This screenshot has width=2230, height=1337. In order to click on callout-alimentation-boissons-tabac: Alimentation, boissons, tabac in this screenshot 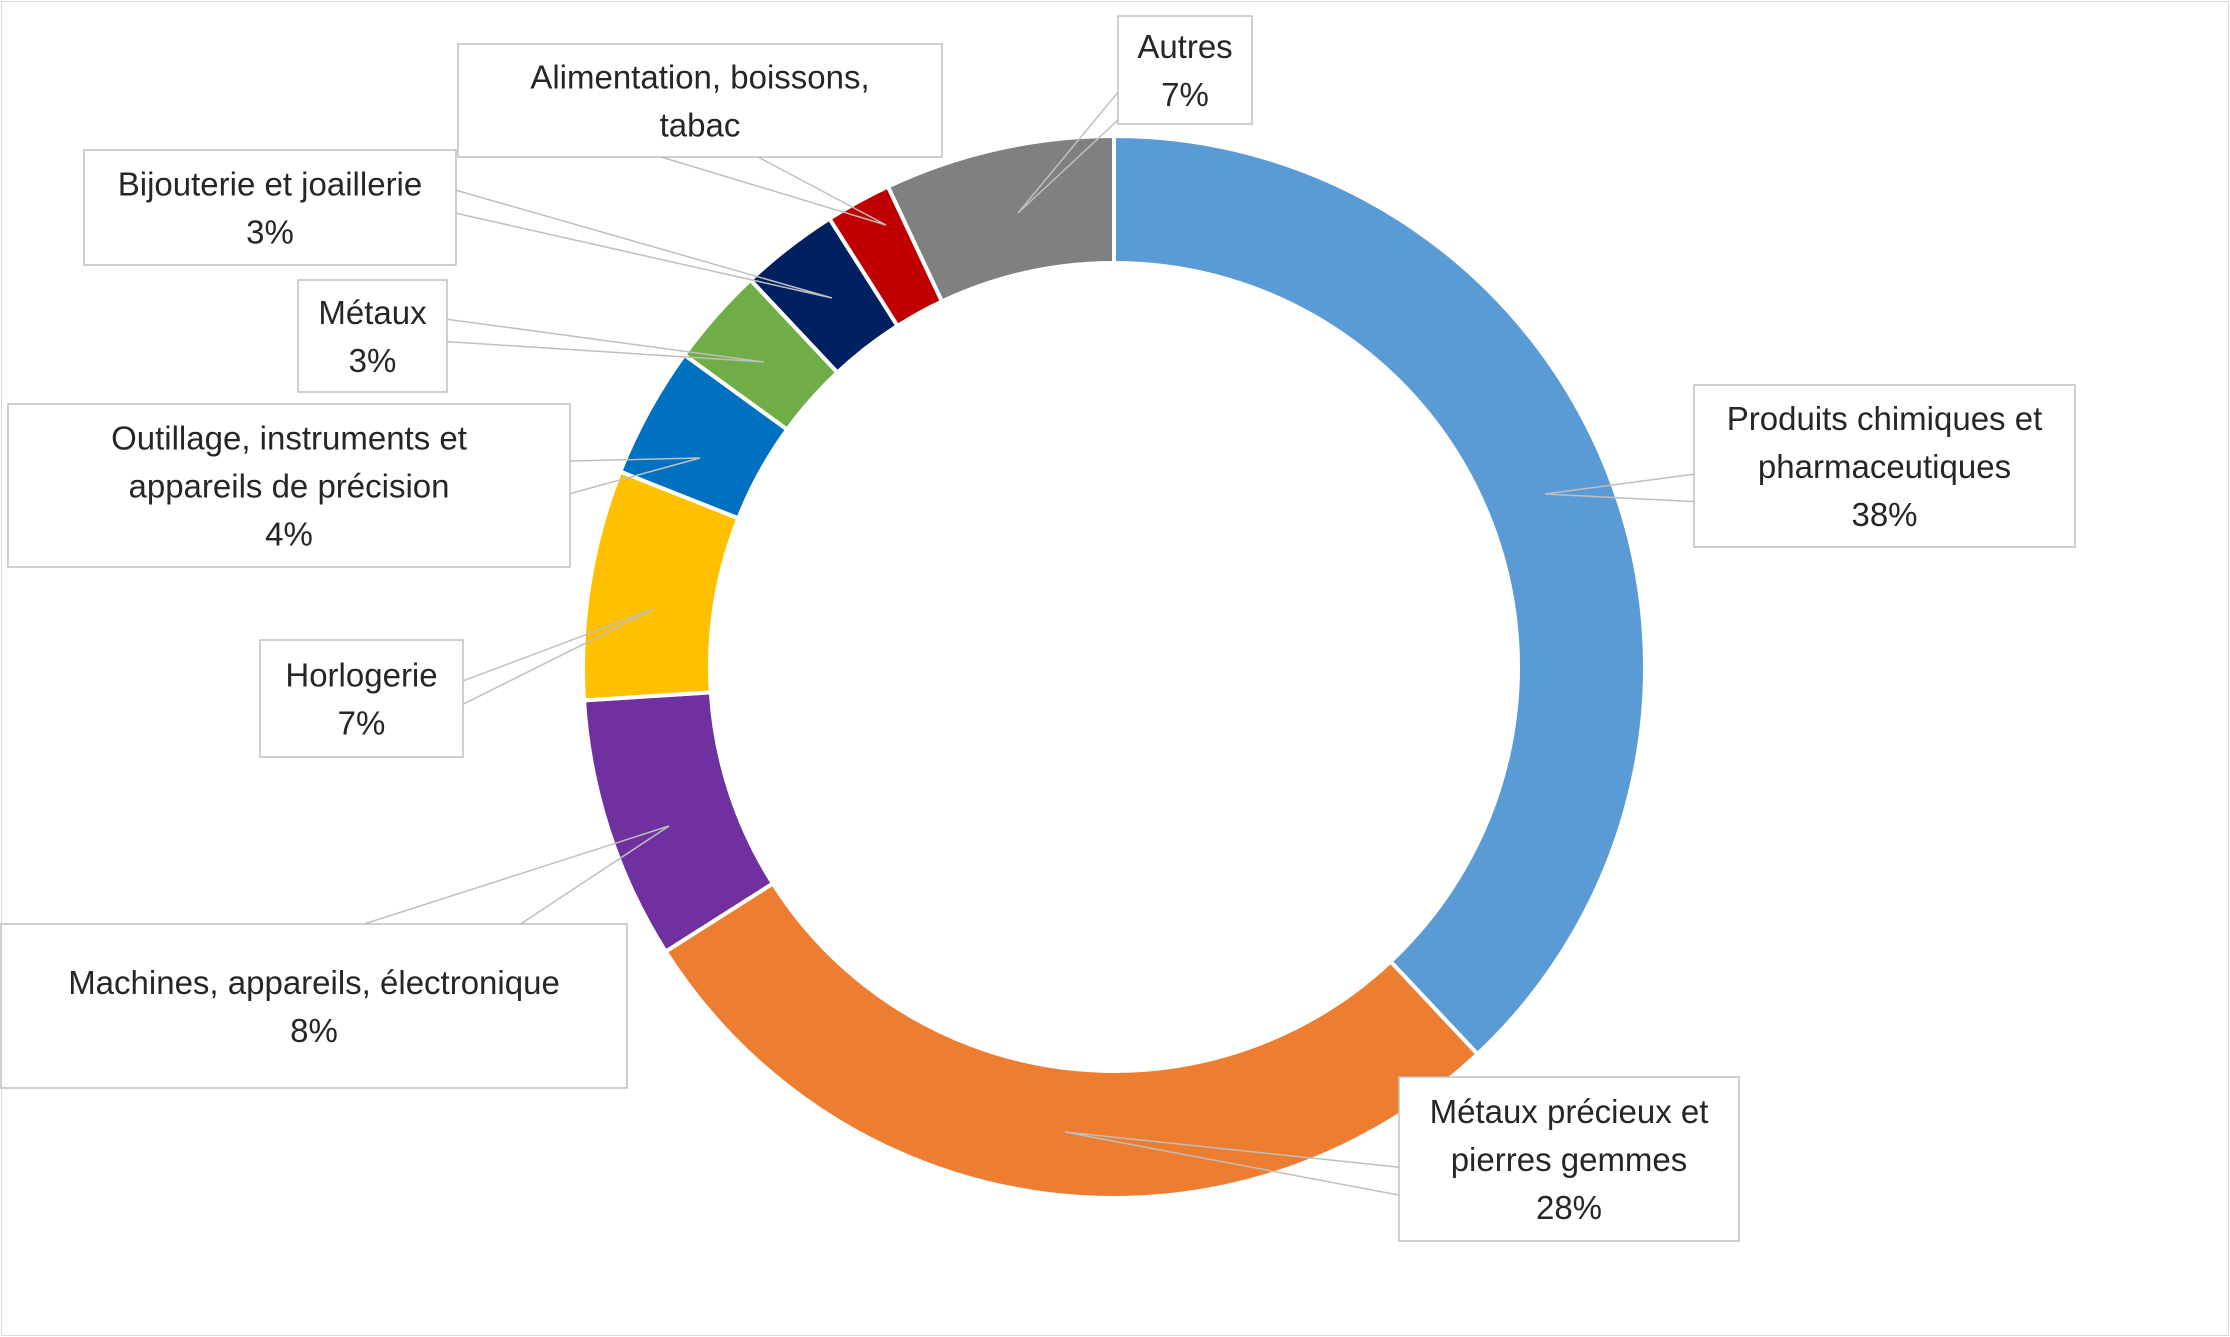, I will do `click(700, 100)`.